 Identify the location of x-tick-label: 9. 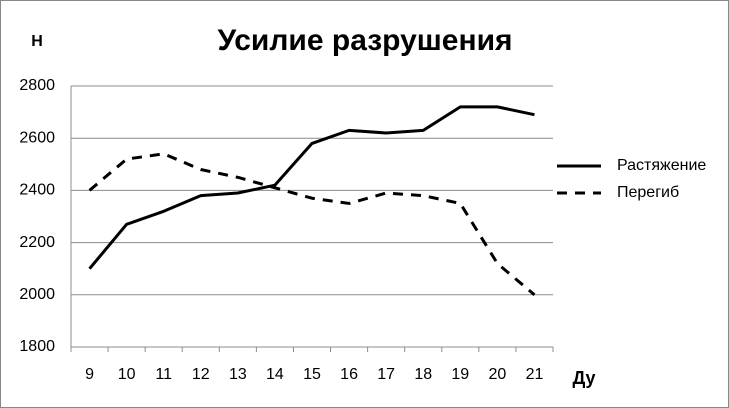
(89, 374).